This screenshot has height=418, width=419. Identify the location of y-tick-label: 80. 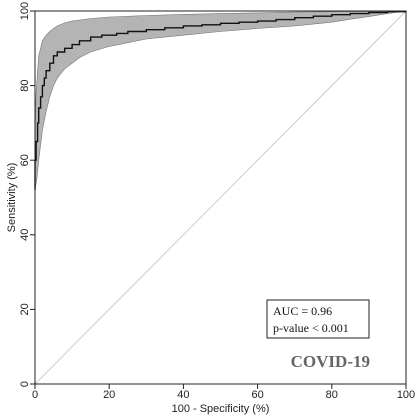
(25, 85).